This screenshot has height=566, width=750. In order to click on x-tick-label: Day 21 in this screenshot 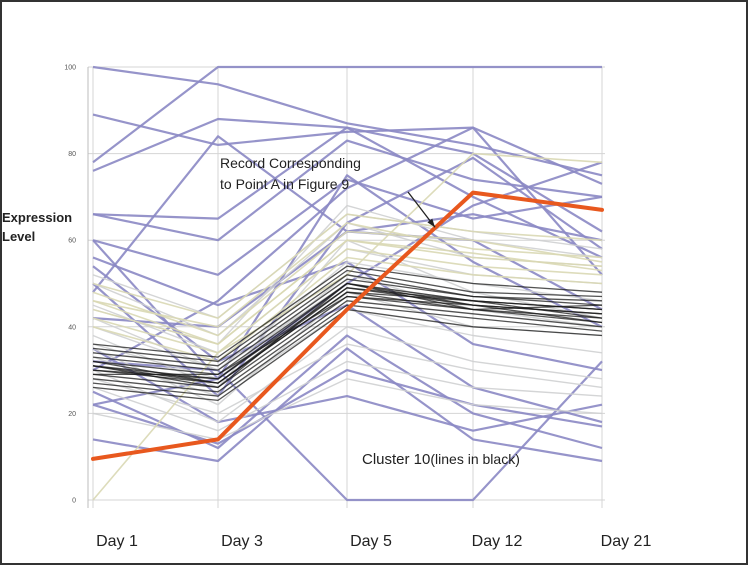, I will do `click(626, 541)`.